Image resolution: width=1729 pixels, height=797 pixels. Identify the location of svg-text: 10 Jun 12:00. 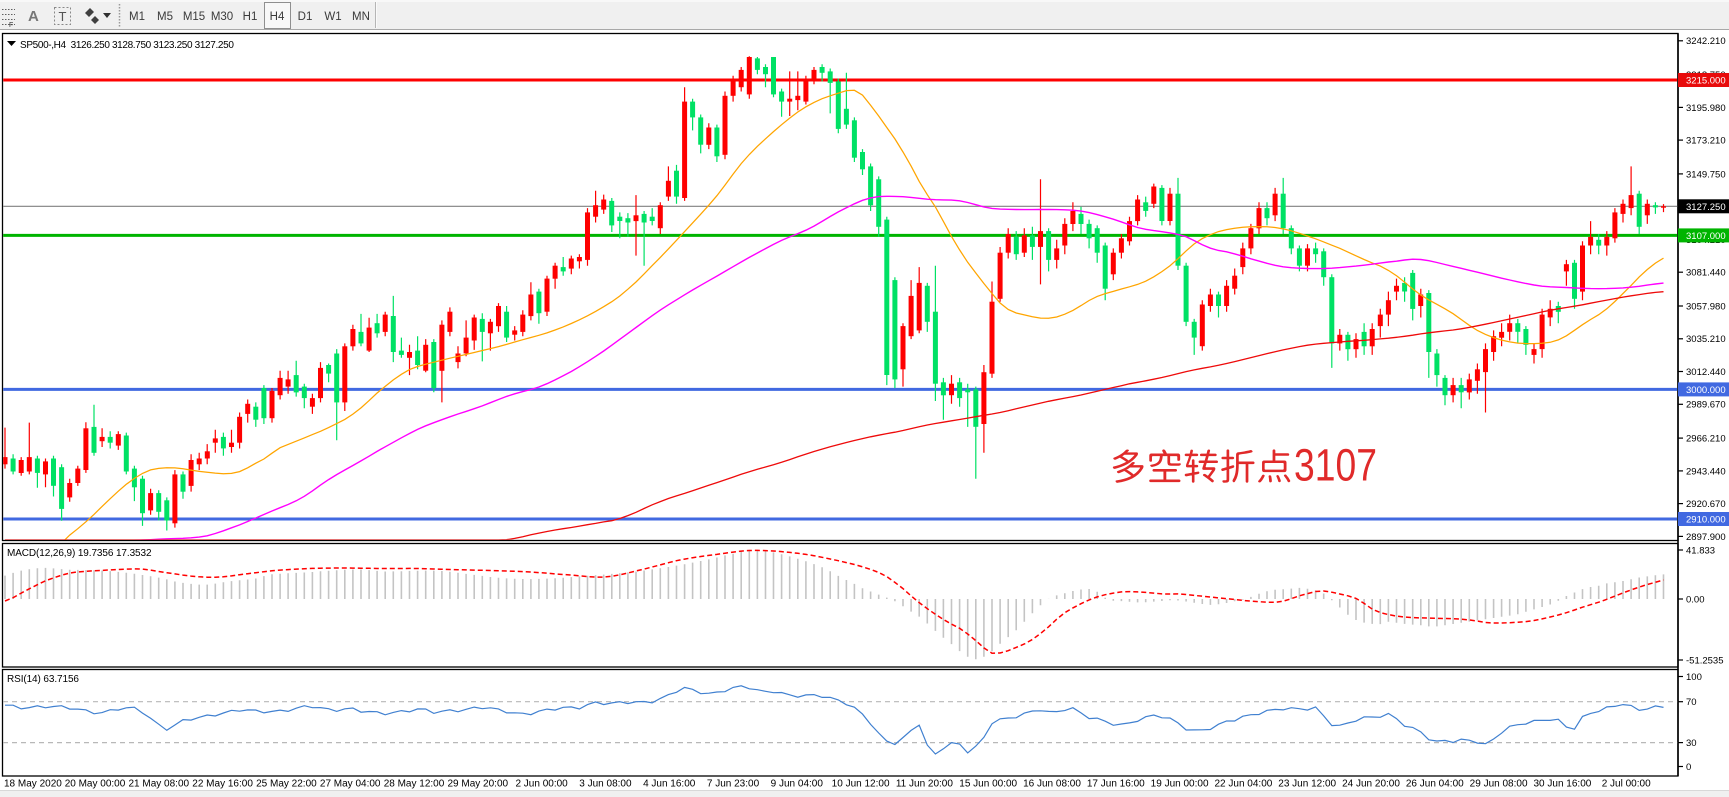
(861, 784).